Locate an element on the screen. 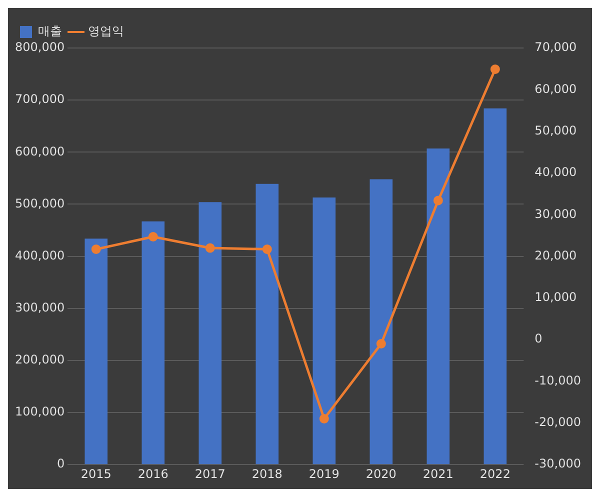 The width and height of the screenshot is (600, 497). y2-tick-label: 40,000 is located at coordinates (555, 172).